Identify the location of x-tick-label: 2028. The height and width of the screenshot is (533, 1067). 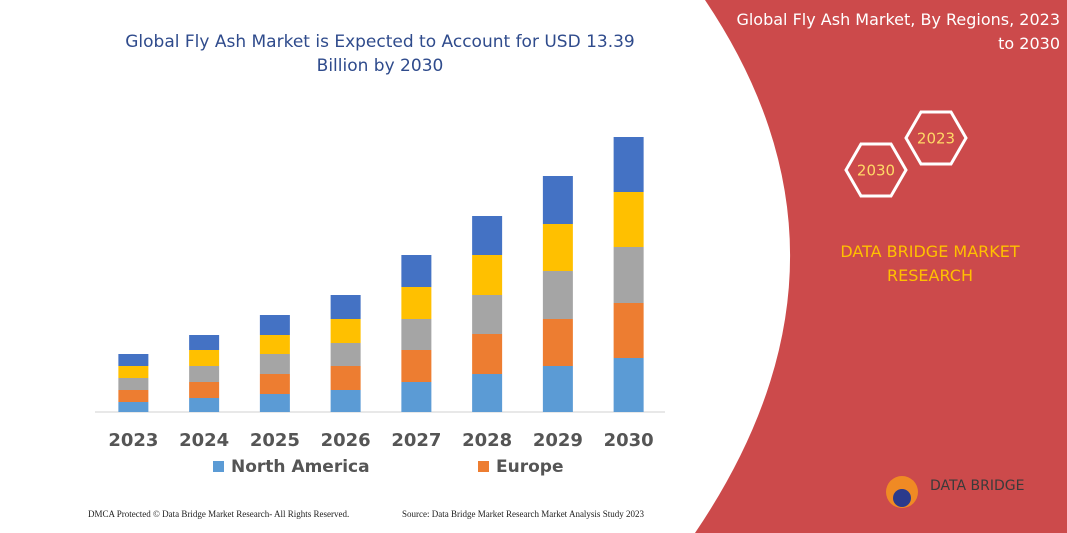
(487, 440).